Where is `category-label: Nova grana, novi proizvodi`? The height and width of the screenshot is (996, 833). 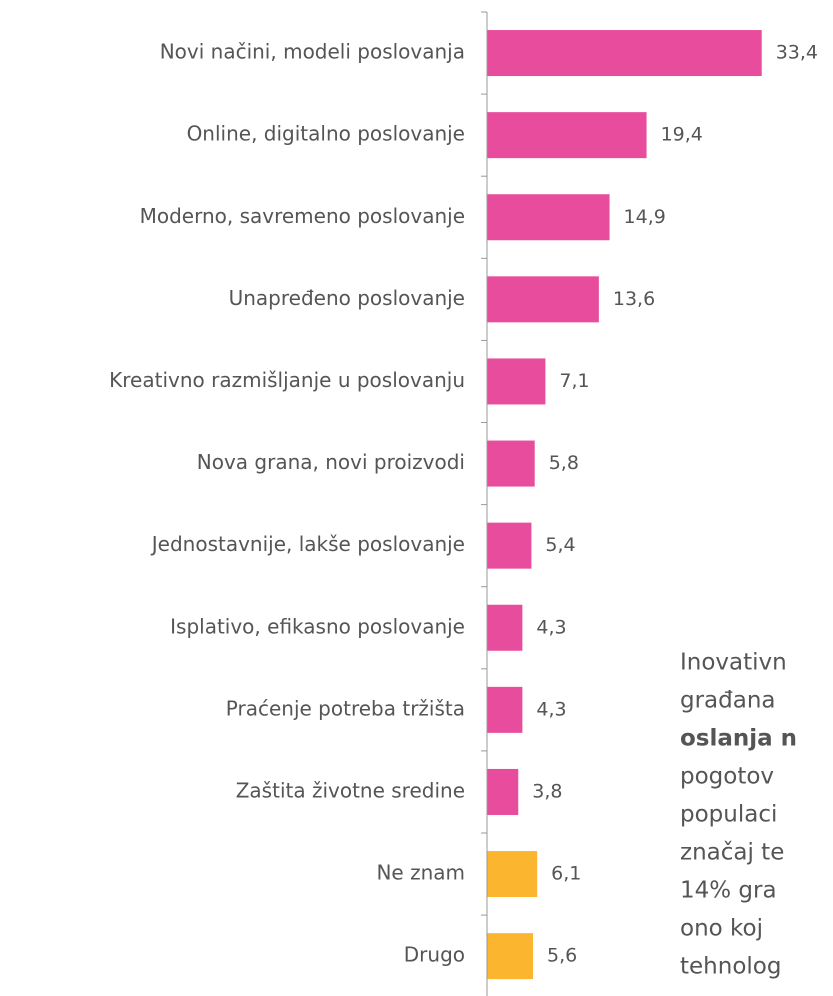
category-label: Nova grana, novi proizvodi is located at coordinates (331, 462).